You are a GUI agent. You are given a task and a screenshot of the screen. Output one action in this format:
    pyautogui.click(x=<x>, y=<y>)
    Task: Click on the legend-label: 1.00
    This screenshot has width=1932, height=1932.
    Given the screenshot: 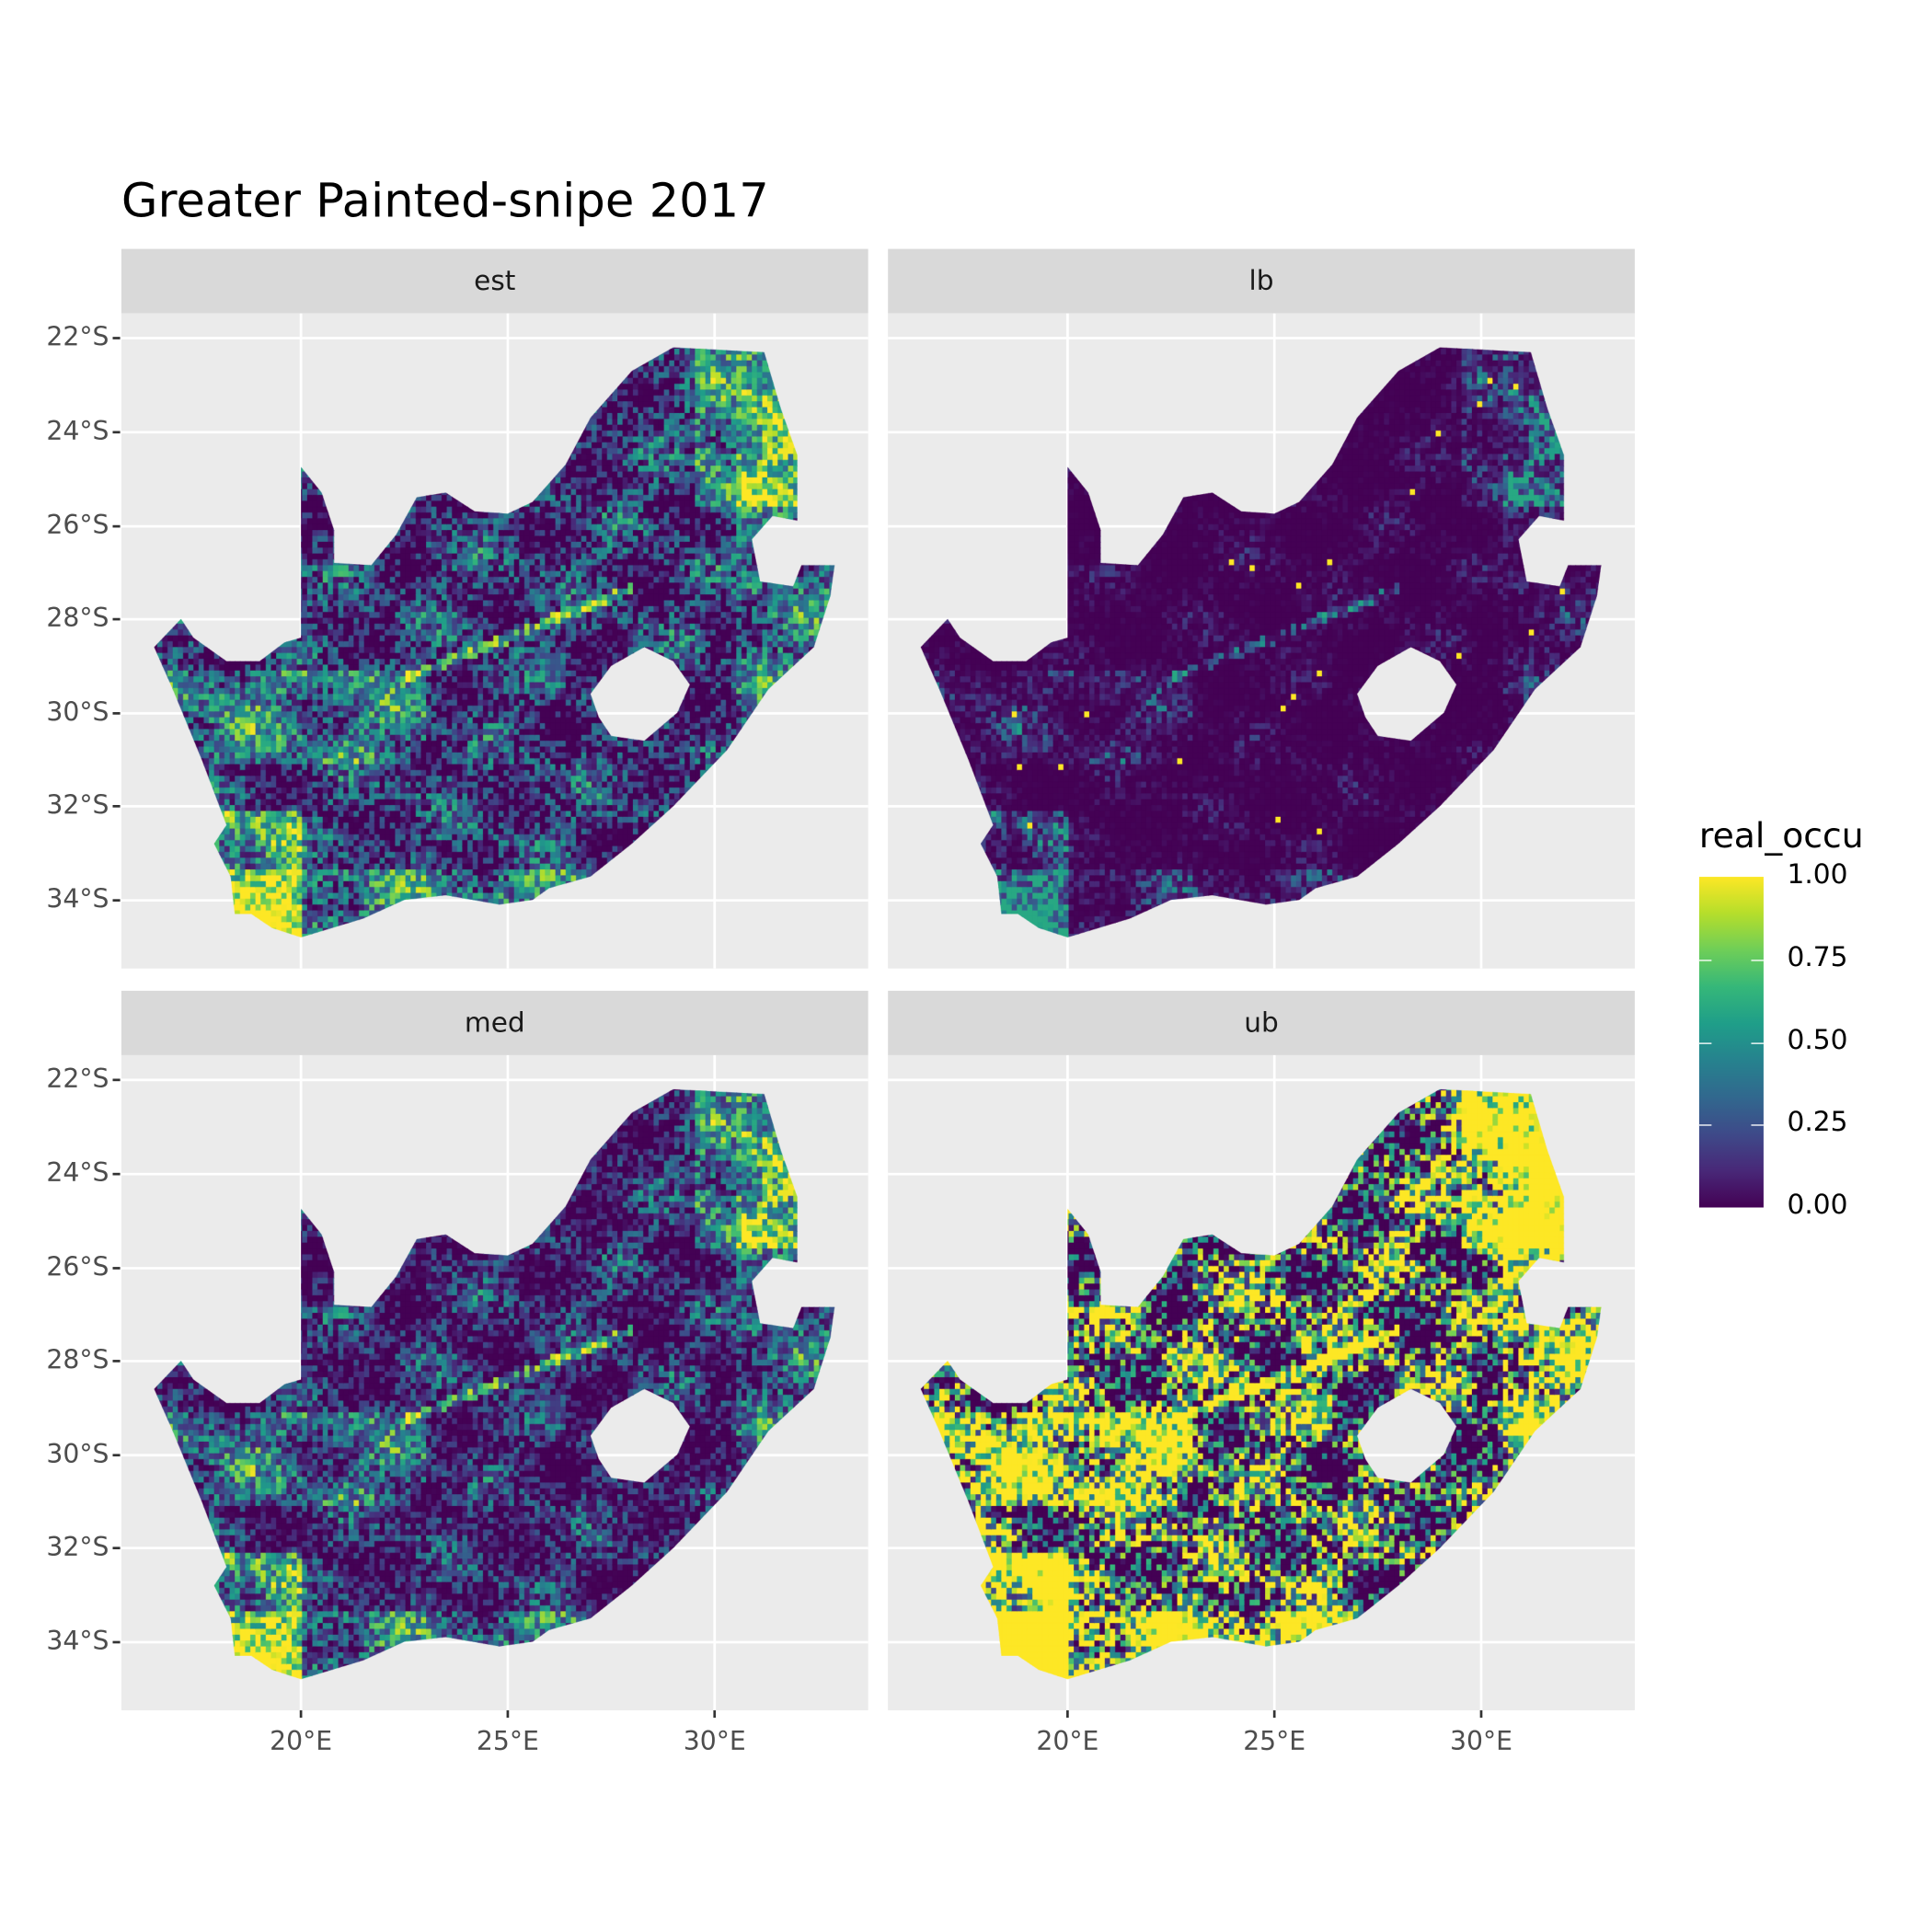 What is the action you would take?
    pyautogui.click(x=1817, y=875)
    